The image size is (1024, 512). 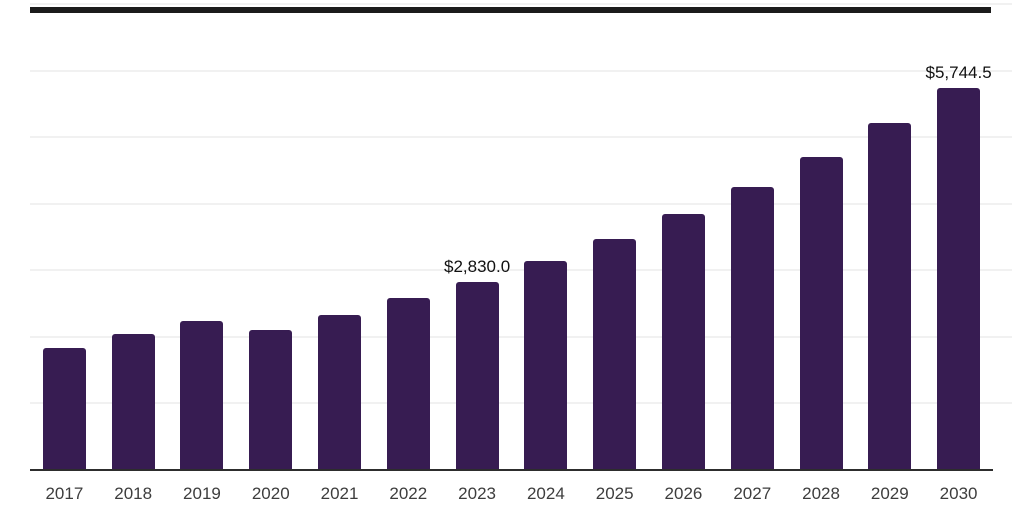 What do you see at coordinates (339, 493) in the screenshot?
I see `x-tick-label-2021: 2021` at bounding box center [339, 493].